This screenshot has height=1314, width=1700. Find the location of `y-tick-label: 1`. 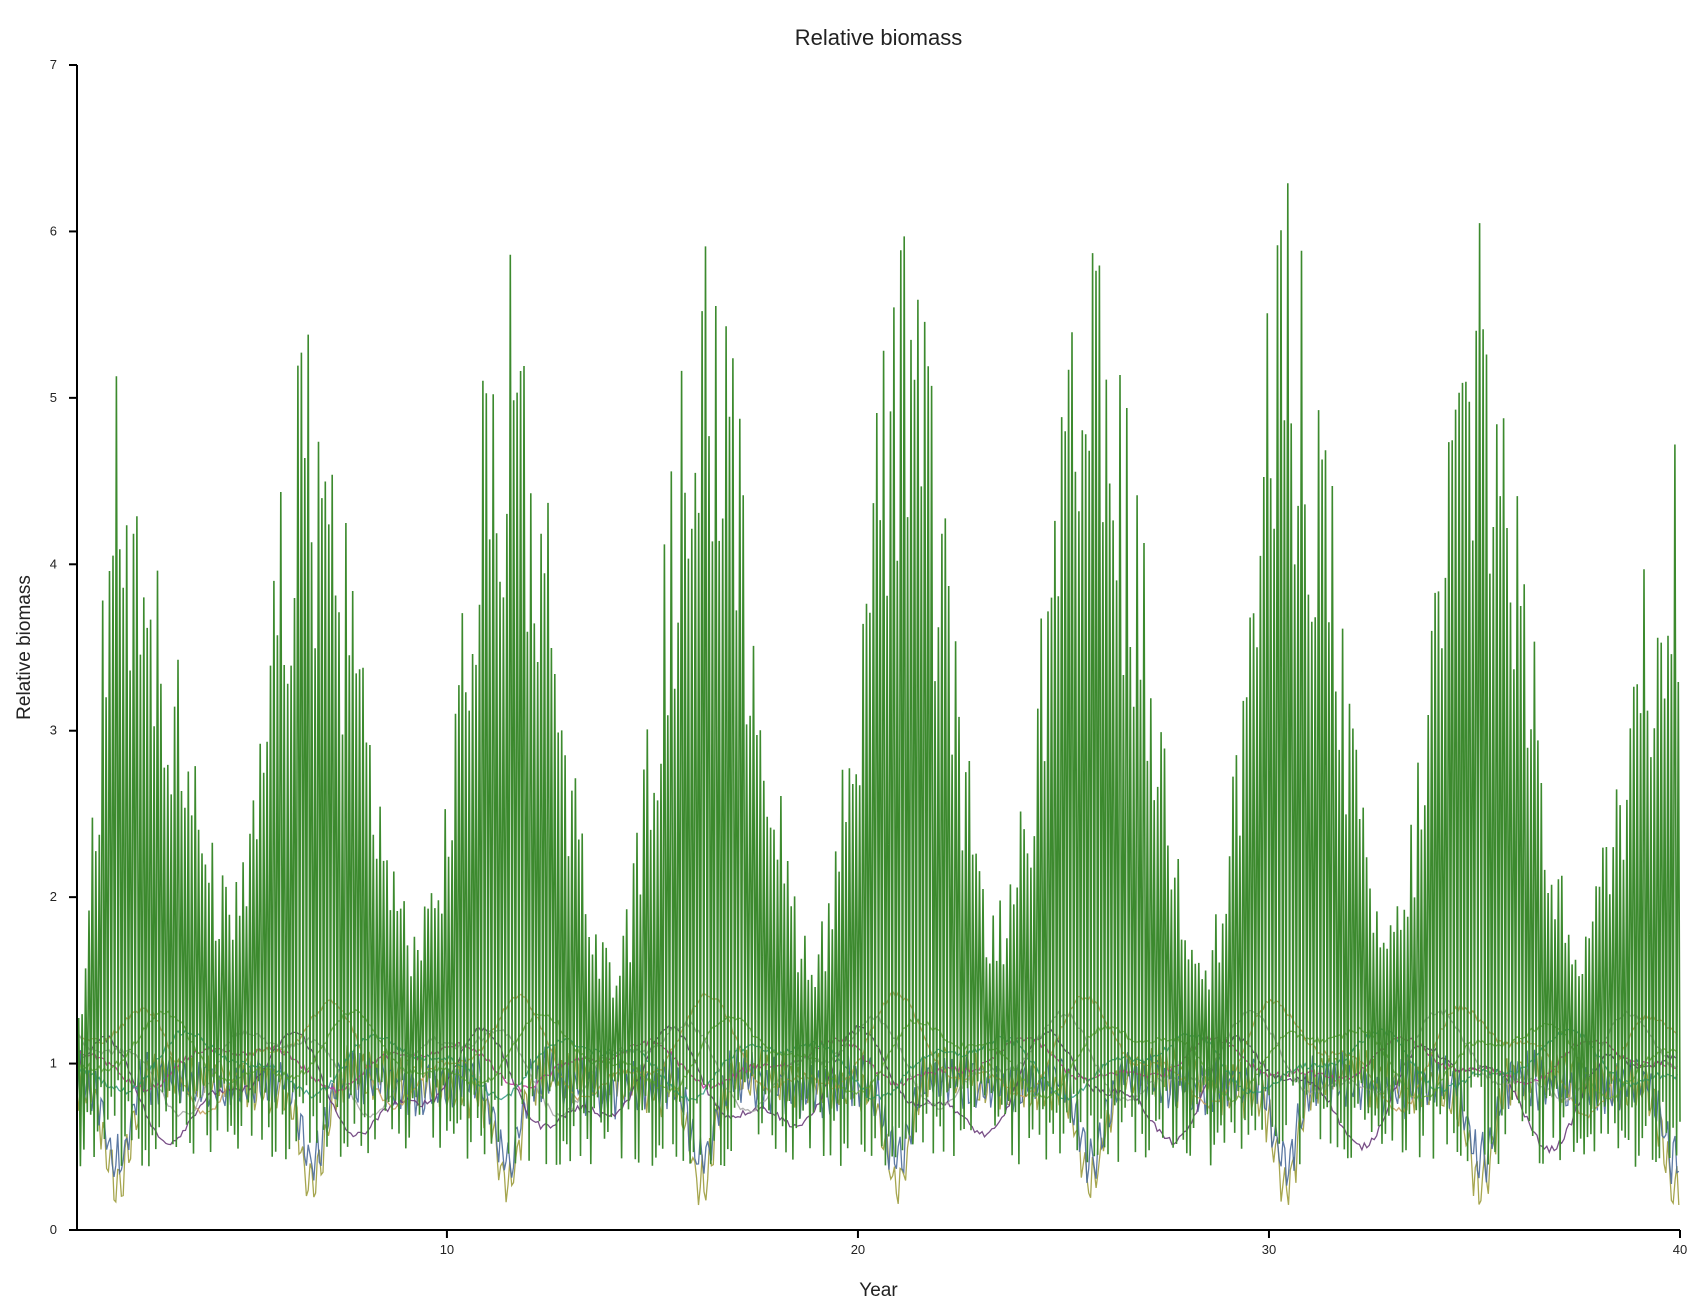

y-tick-label: 1 is located at coordinates (53, 1063).